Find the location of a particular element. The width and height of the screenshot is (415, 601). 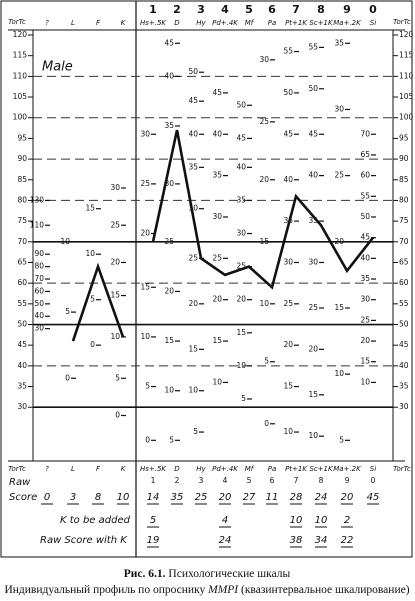

scale-number: 7 is located at coordinates (296, 9).